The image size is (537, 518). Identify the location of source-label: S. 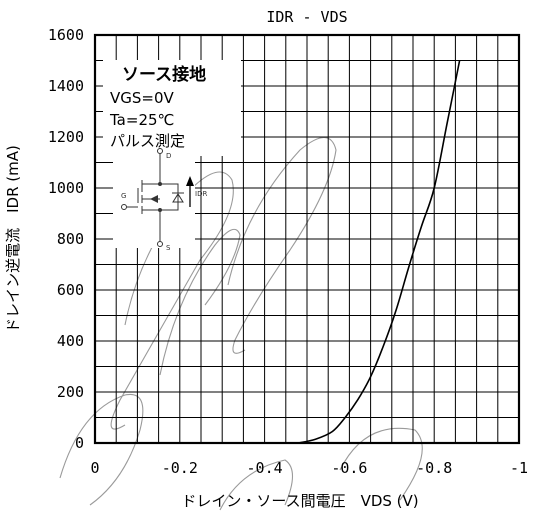
(168, 248).